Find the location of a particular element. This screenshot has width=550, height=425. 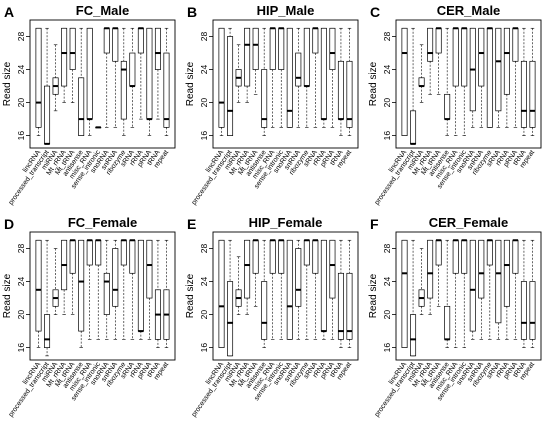

panel-letter: D is located at coordinates (9, 224).